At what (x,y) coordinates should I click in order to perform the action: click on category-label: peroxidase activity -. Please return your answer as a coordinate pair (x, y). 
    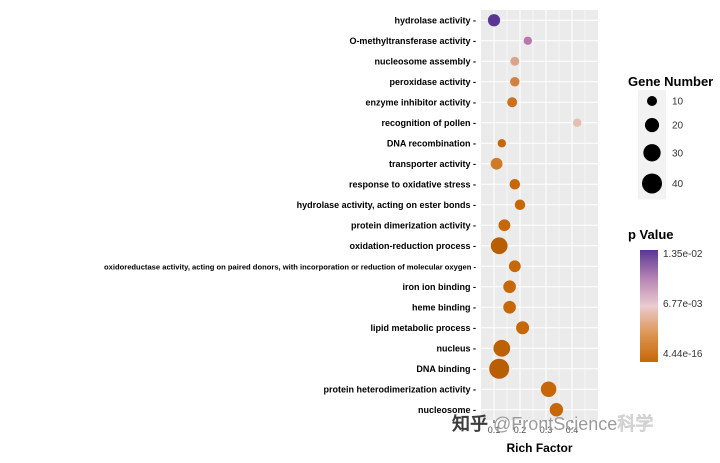
    Looking at the image, I should click on (432, 82).